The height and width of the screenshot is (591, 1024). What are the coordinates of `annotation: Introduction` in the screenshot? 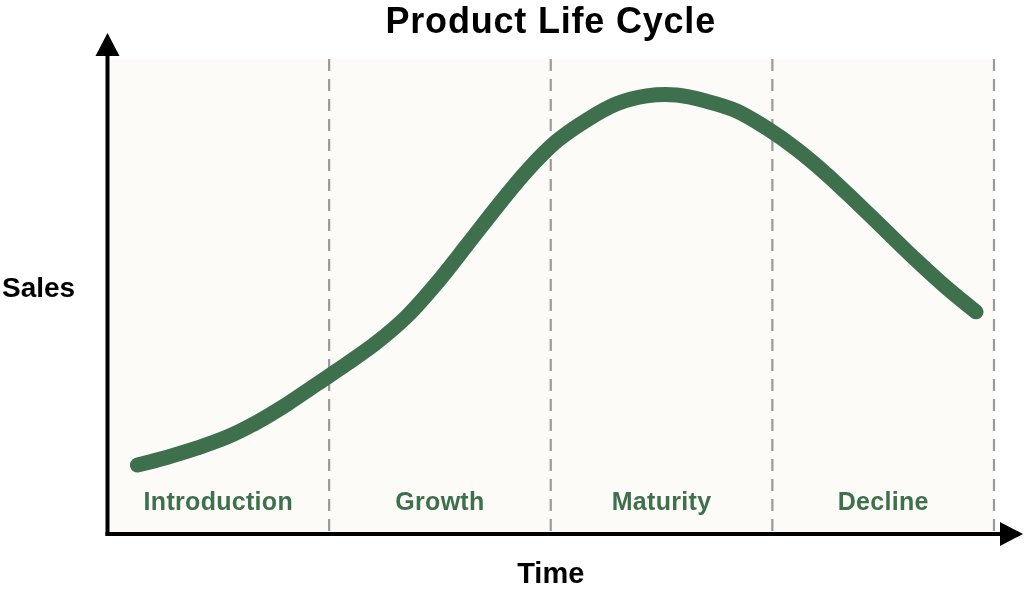 It's located at (218, 501).